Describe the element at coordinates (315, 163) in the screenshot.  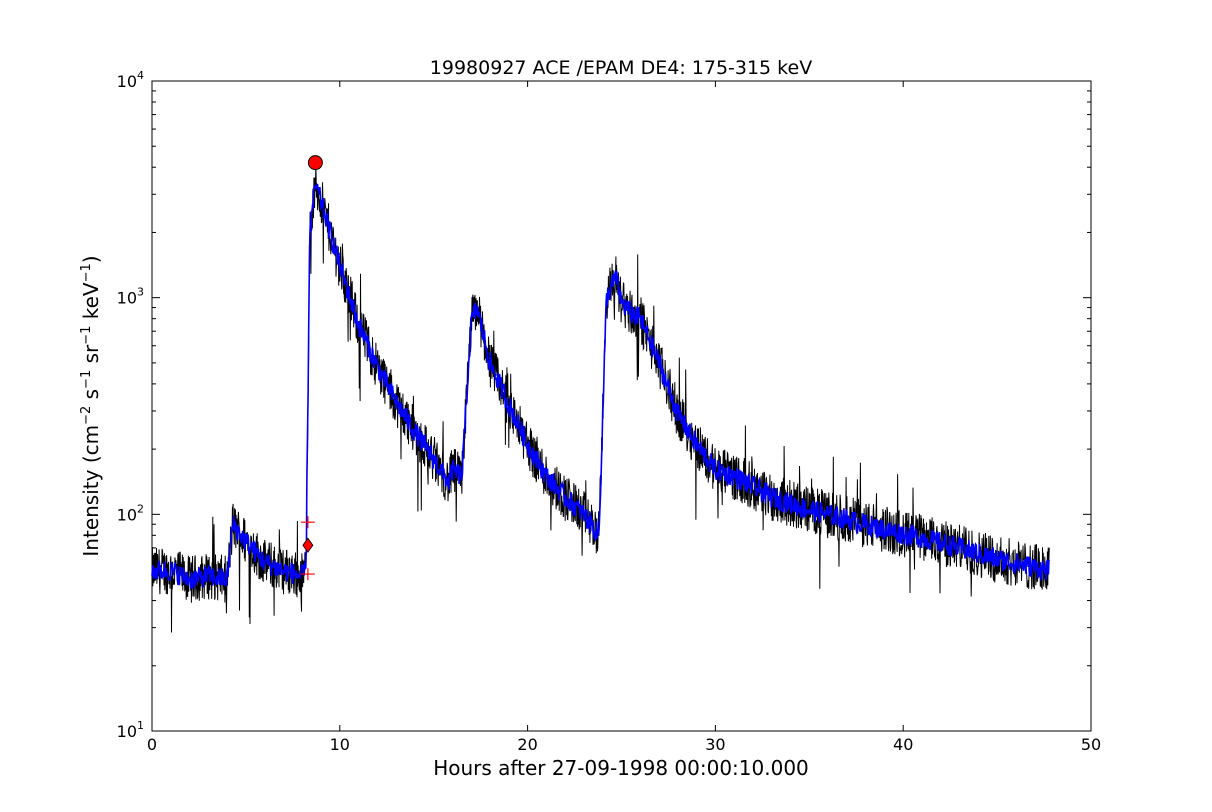
I see `peak-marker` at that location.